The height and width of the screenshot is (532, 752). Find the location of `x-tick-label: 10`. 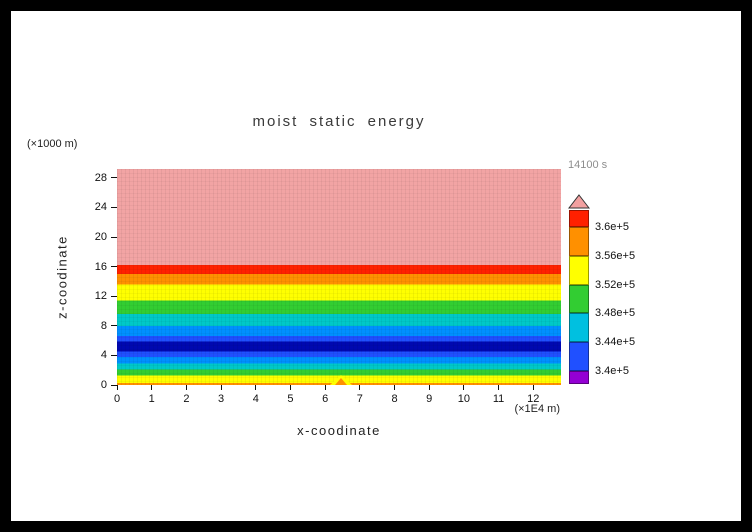

x-tick-label: 10 is located at coordinates (463, 399).